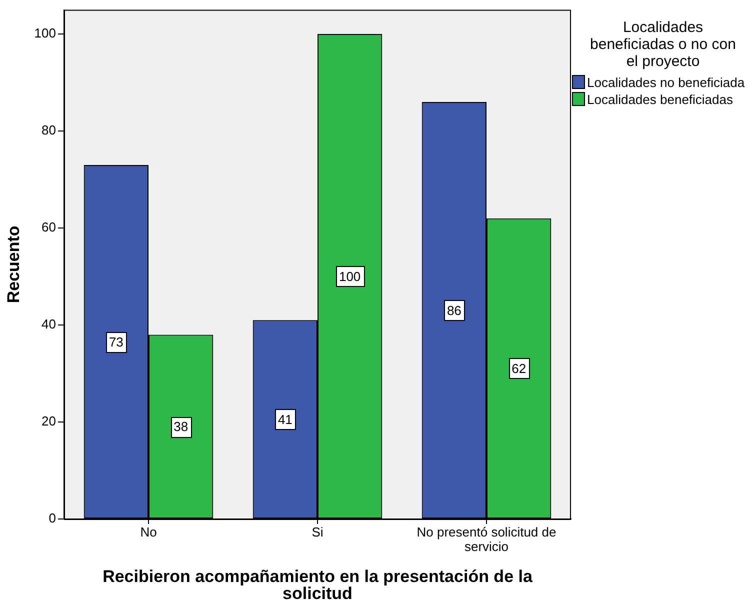 This screenshot has height=605, width=754. I want to click on data-label: 86, so click(454, 310).